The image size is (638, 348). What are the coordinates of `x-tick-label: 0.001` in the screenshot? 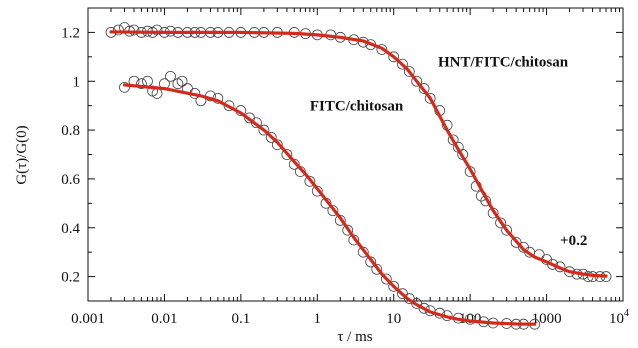 It's located at (88, 319).